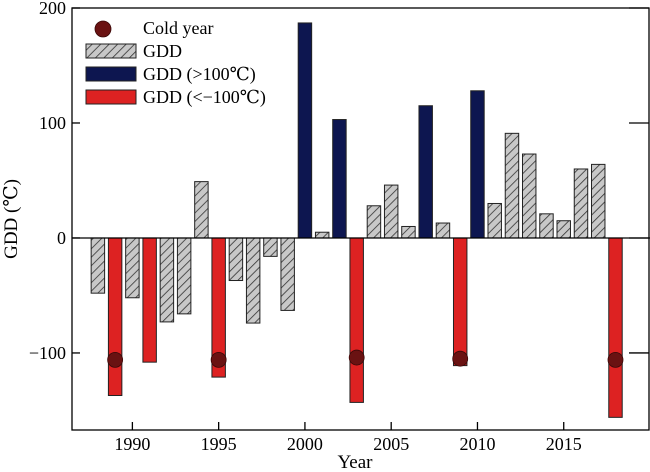  I want to click on bar-1988, so click(98, 265).